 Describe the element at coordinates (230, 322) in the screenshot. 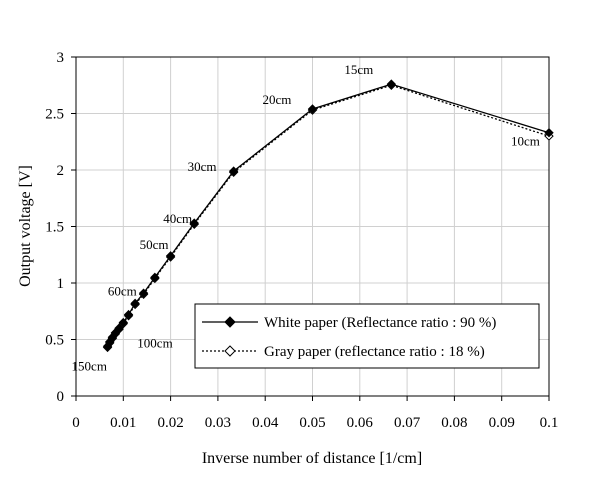

I see `legend-marker-white-paper` at that location.